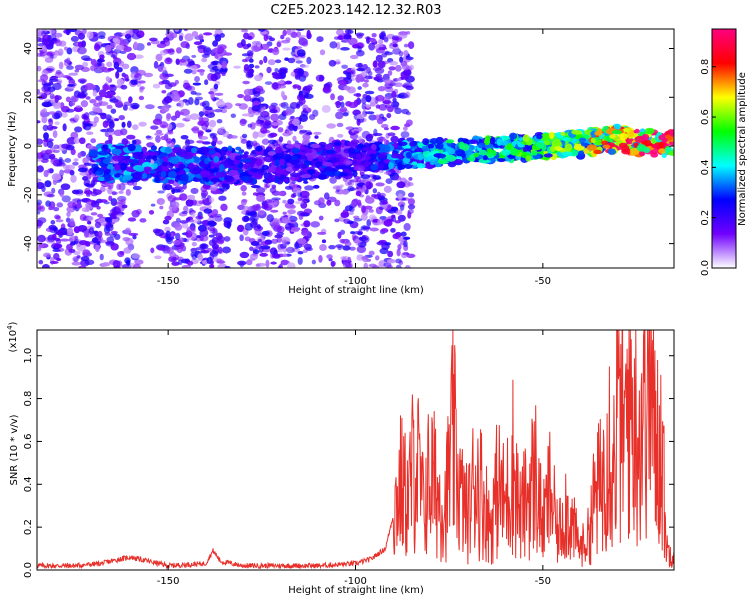 The image size is (750, 604). What do you see at coordinates (705, 117) in the screenshot?
I see `colorbar-tick-label: 0.6` at bounding box center [705, 117].